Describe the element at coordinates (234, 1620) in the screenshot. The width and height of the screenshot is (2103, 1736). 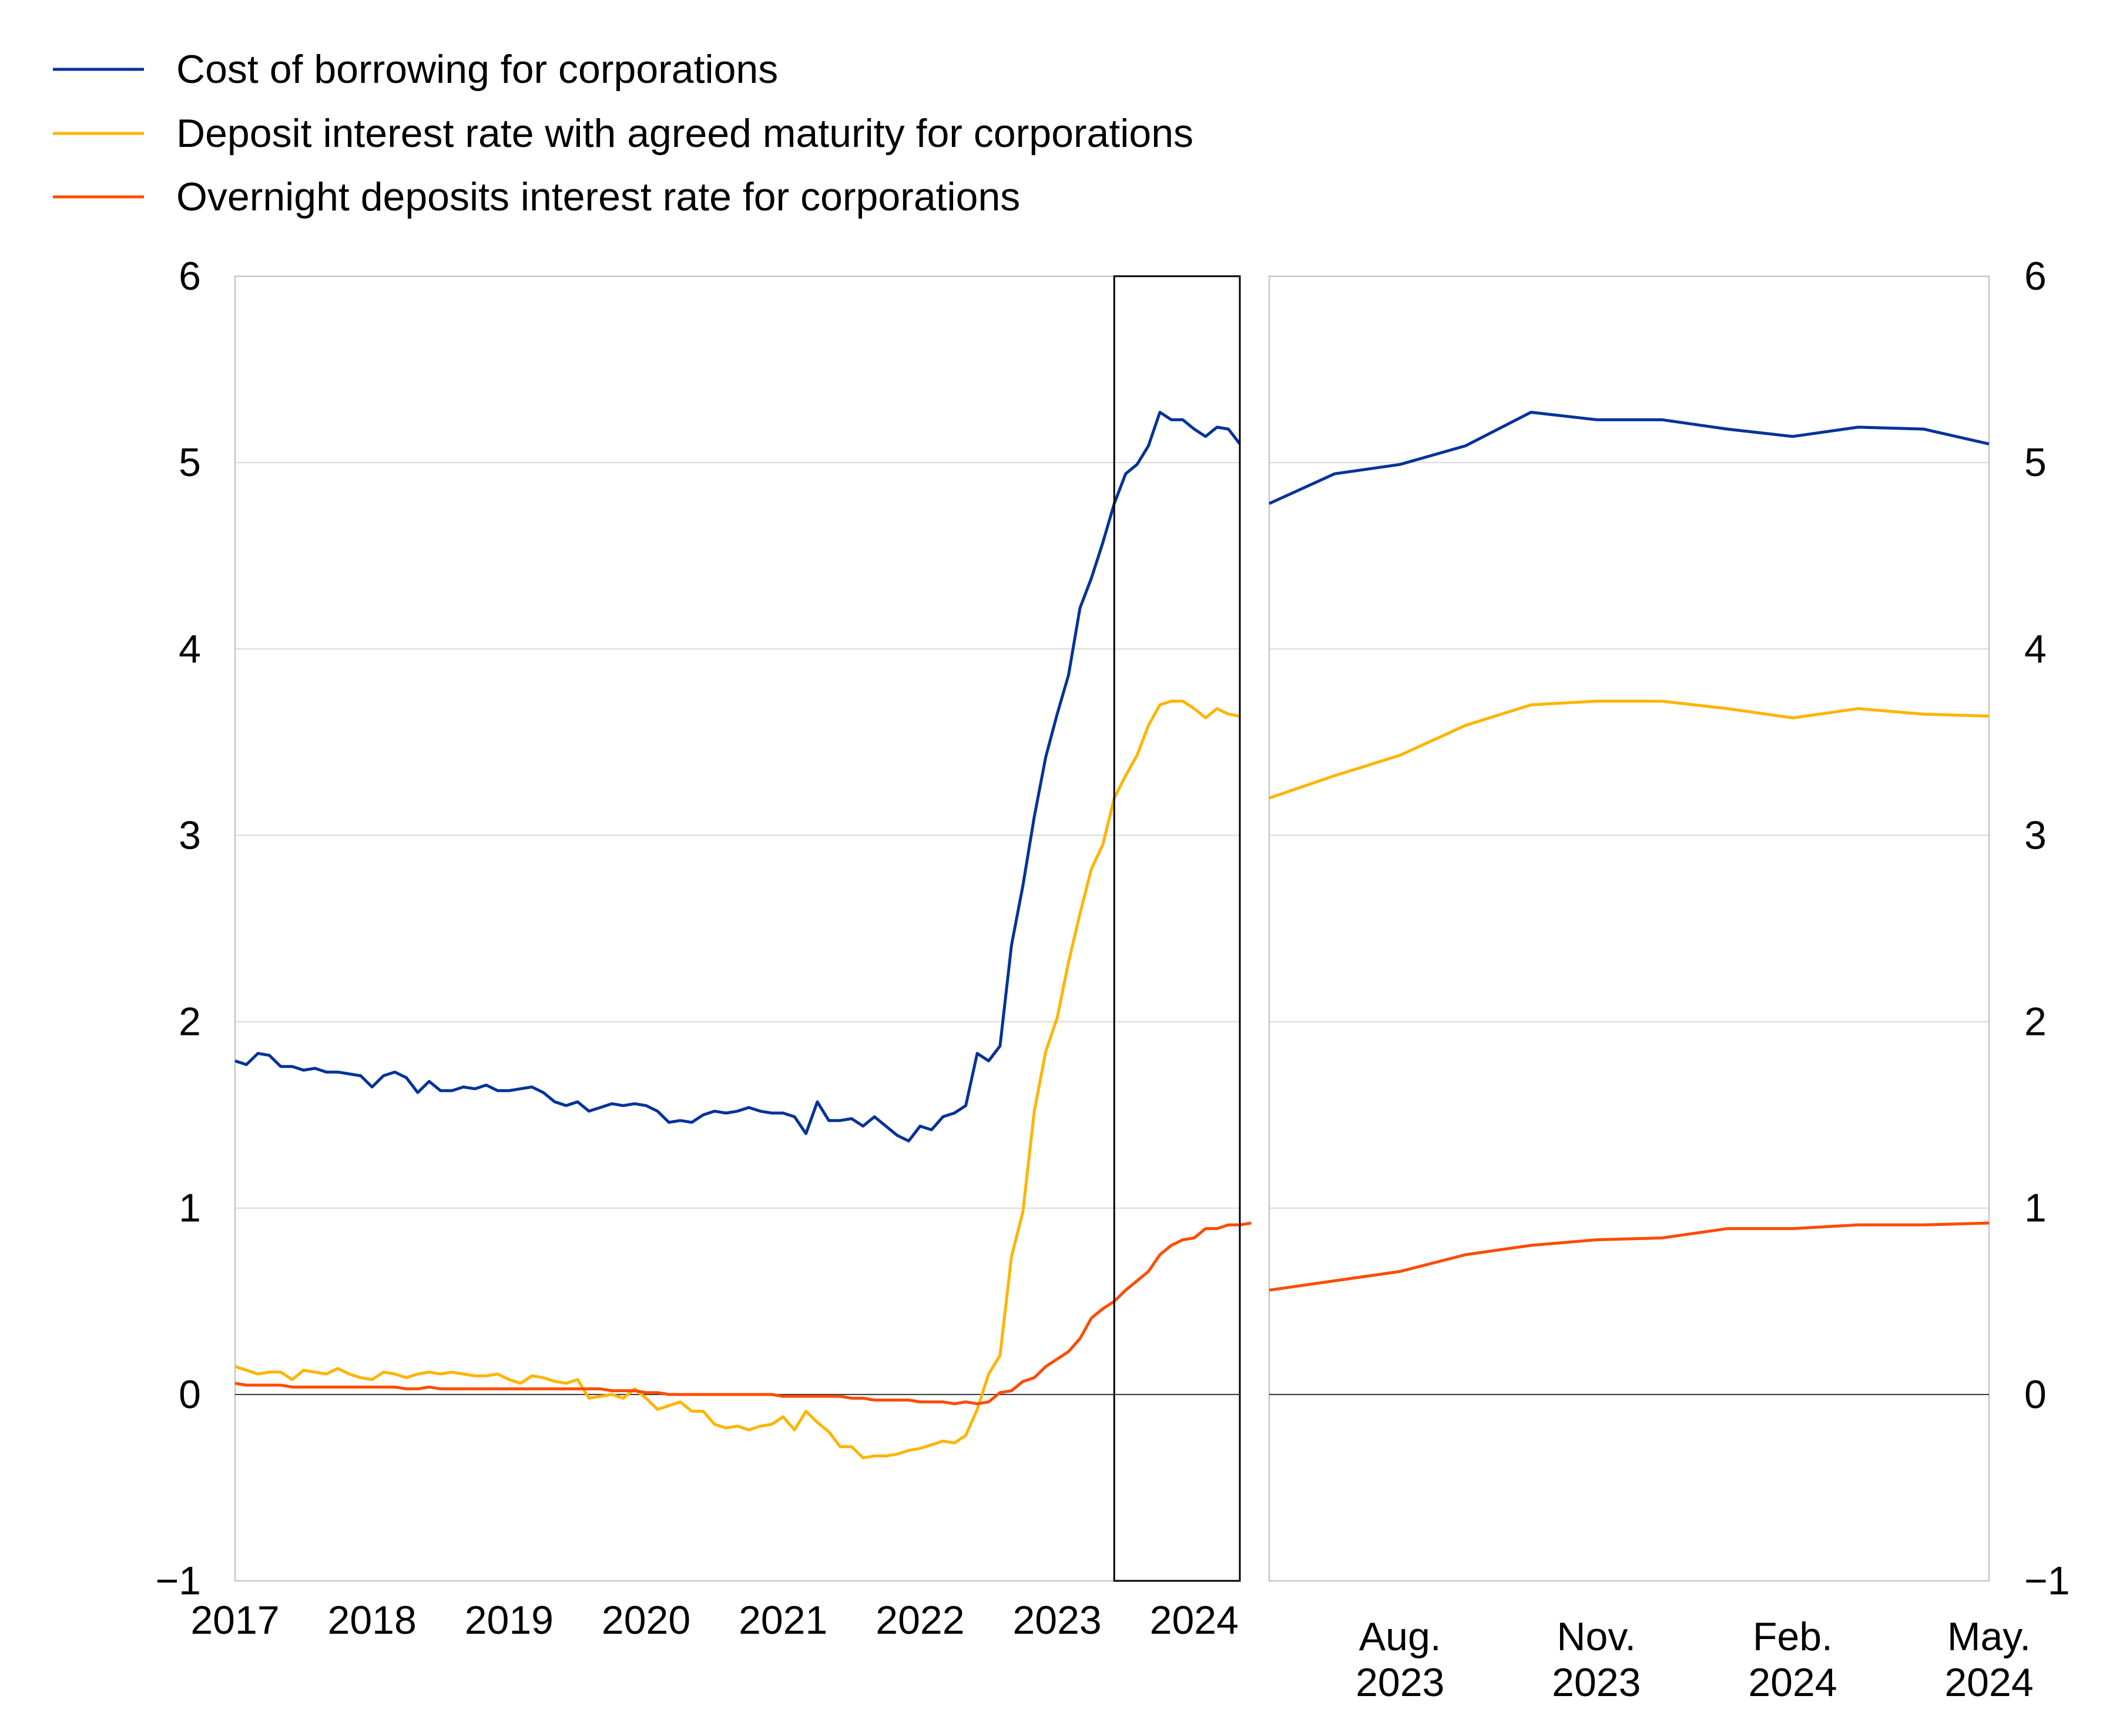
I see `left-x-tick-label: 2017` at that location.